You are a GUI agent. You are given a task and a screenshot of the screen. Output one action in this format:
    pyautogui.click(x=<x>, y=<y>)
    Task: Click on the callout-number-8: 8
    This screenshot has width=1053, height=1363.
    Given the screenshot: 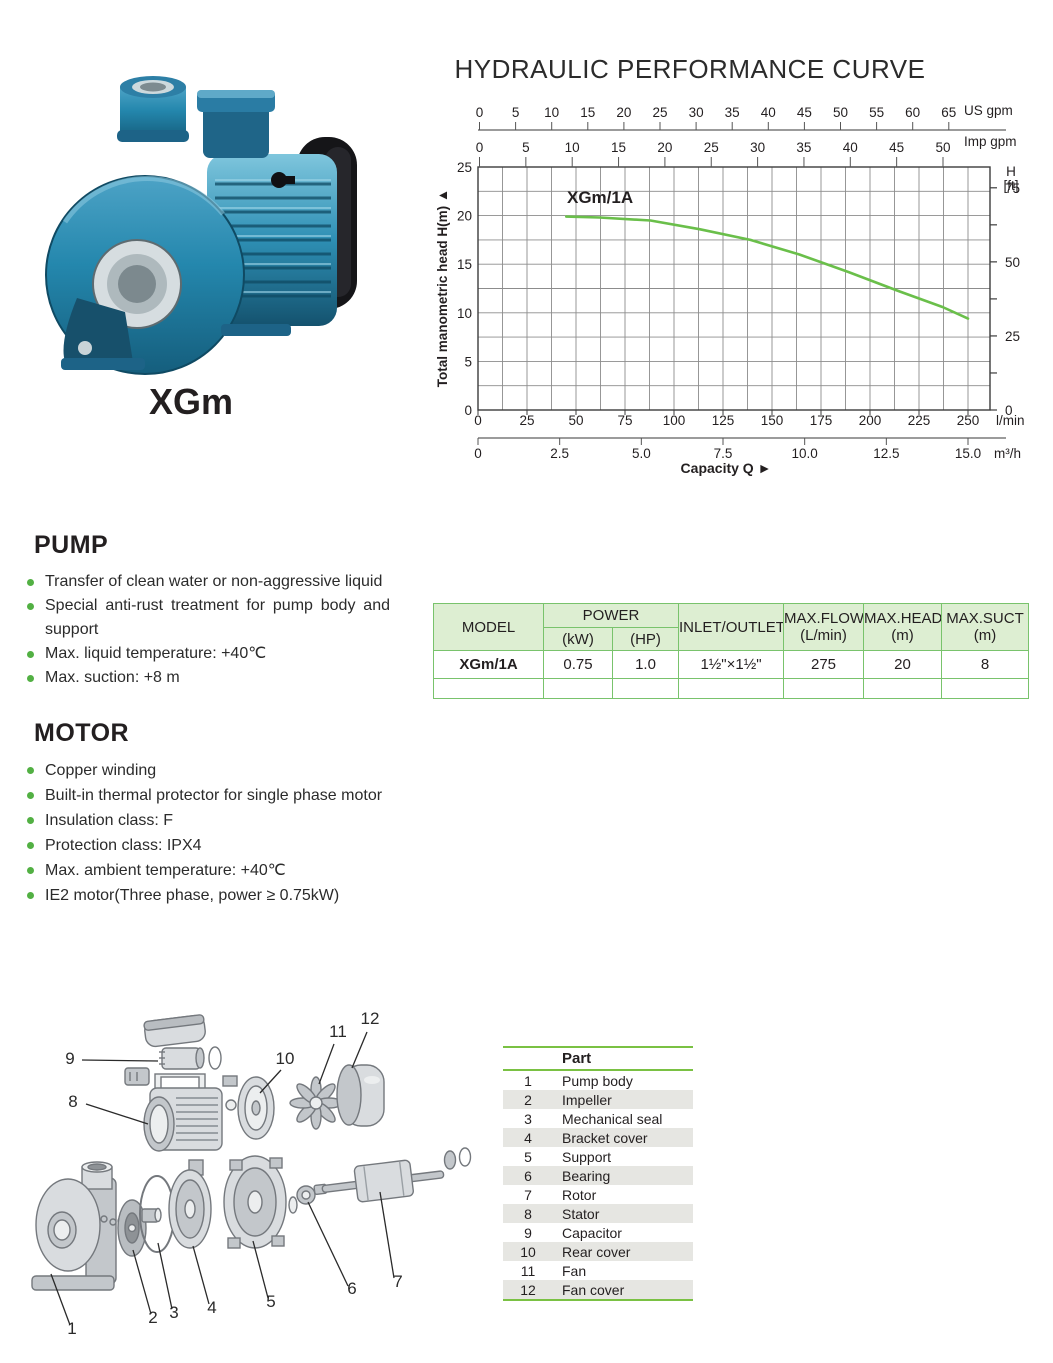 What is the action you would take?
    pyautogui.click(x=72, y=1101)
    